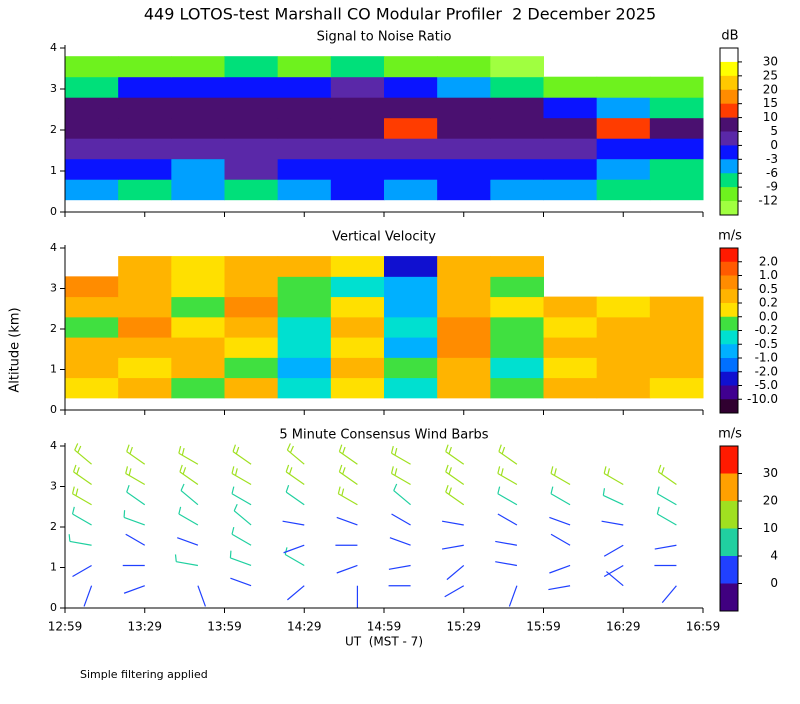 The height and width of the screenshot is (704, 800). What do you see at coordinates (770, 473) in the screenshot?
I see `colorbar-label: 30` at bounding box center [770, 473].